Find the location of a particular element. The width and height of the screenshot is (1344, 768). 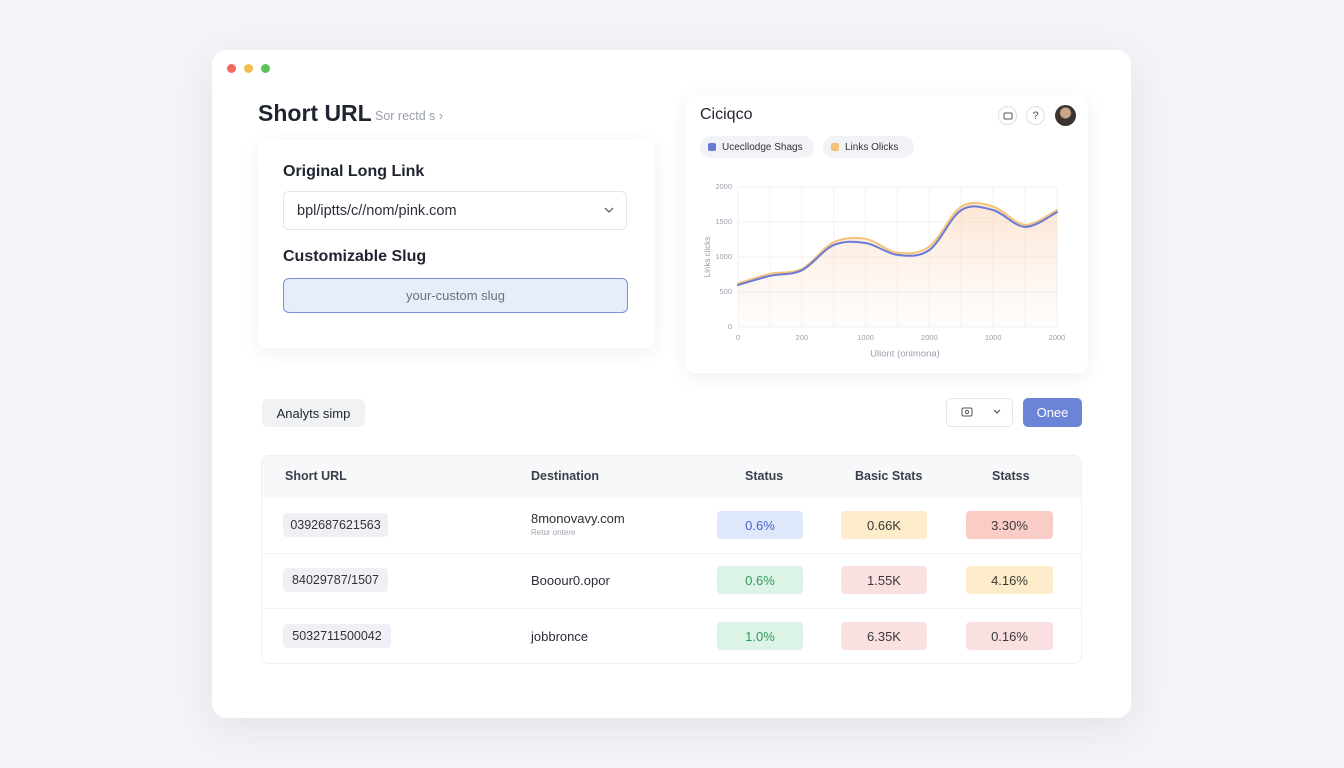

slug-label: Customizable Slug is located at coordinates (355, 256).